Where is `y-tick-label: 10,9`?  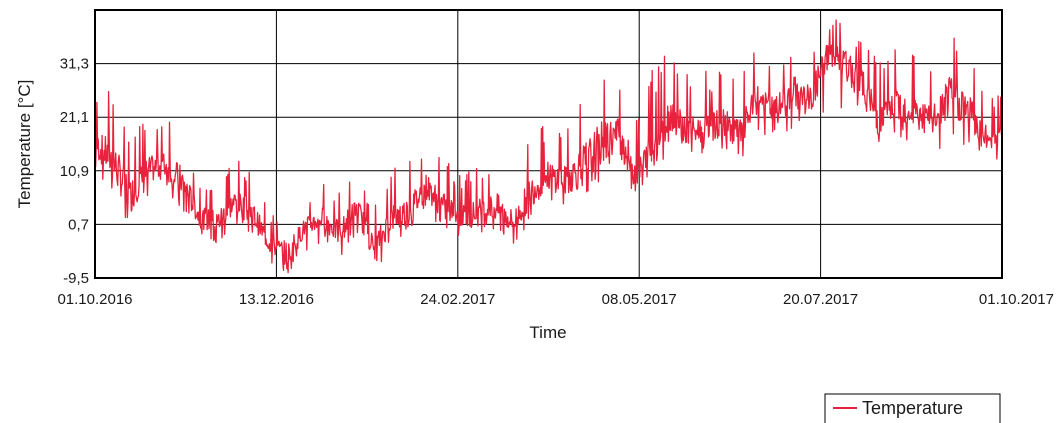 y-tick-label: 10,9 is located at coordinates (74, 171).